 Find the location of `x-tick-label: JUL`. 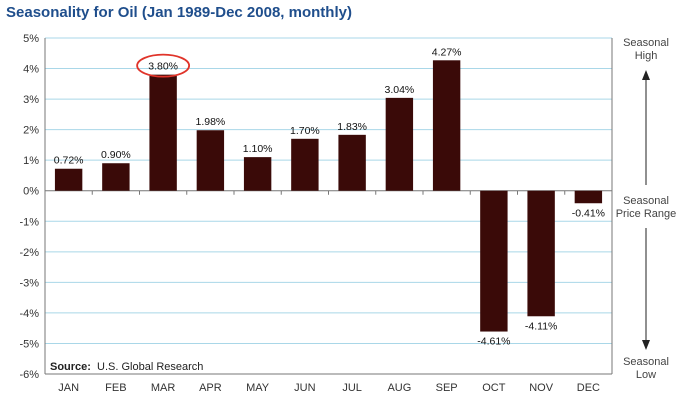

x-tick-label: JUL is located at coordinates (352, 388).